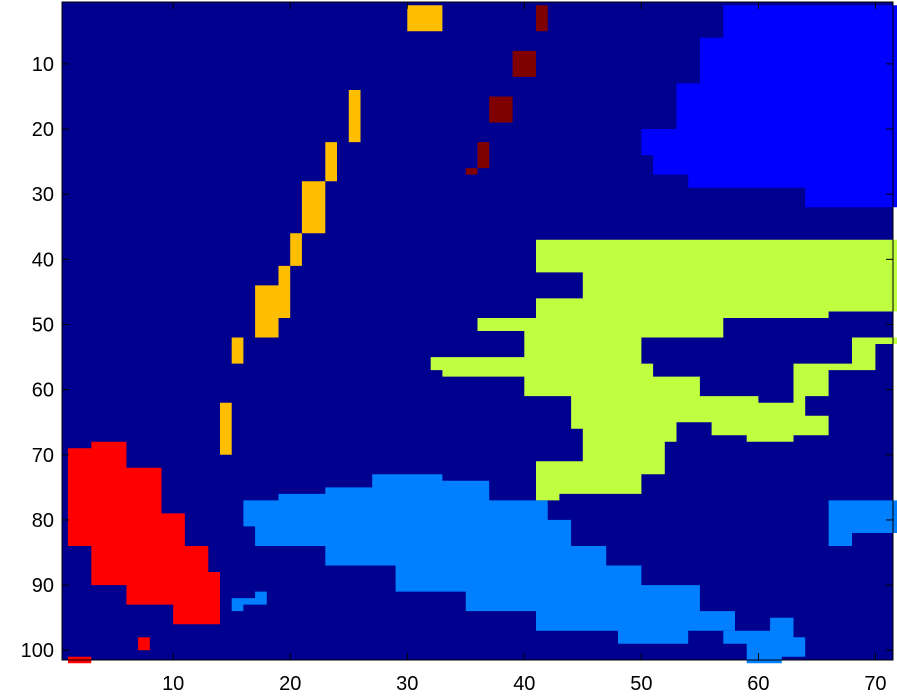 The height and width of the screenshot is (700, 897). What do you see at coordinates (43, 325) in the screenshot?
I see `y-tick-label: 50` at bounding box center [43, 325].